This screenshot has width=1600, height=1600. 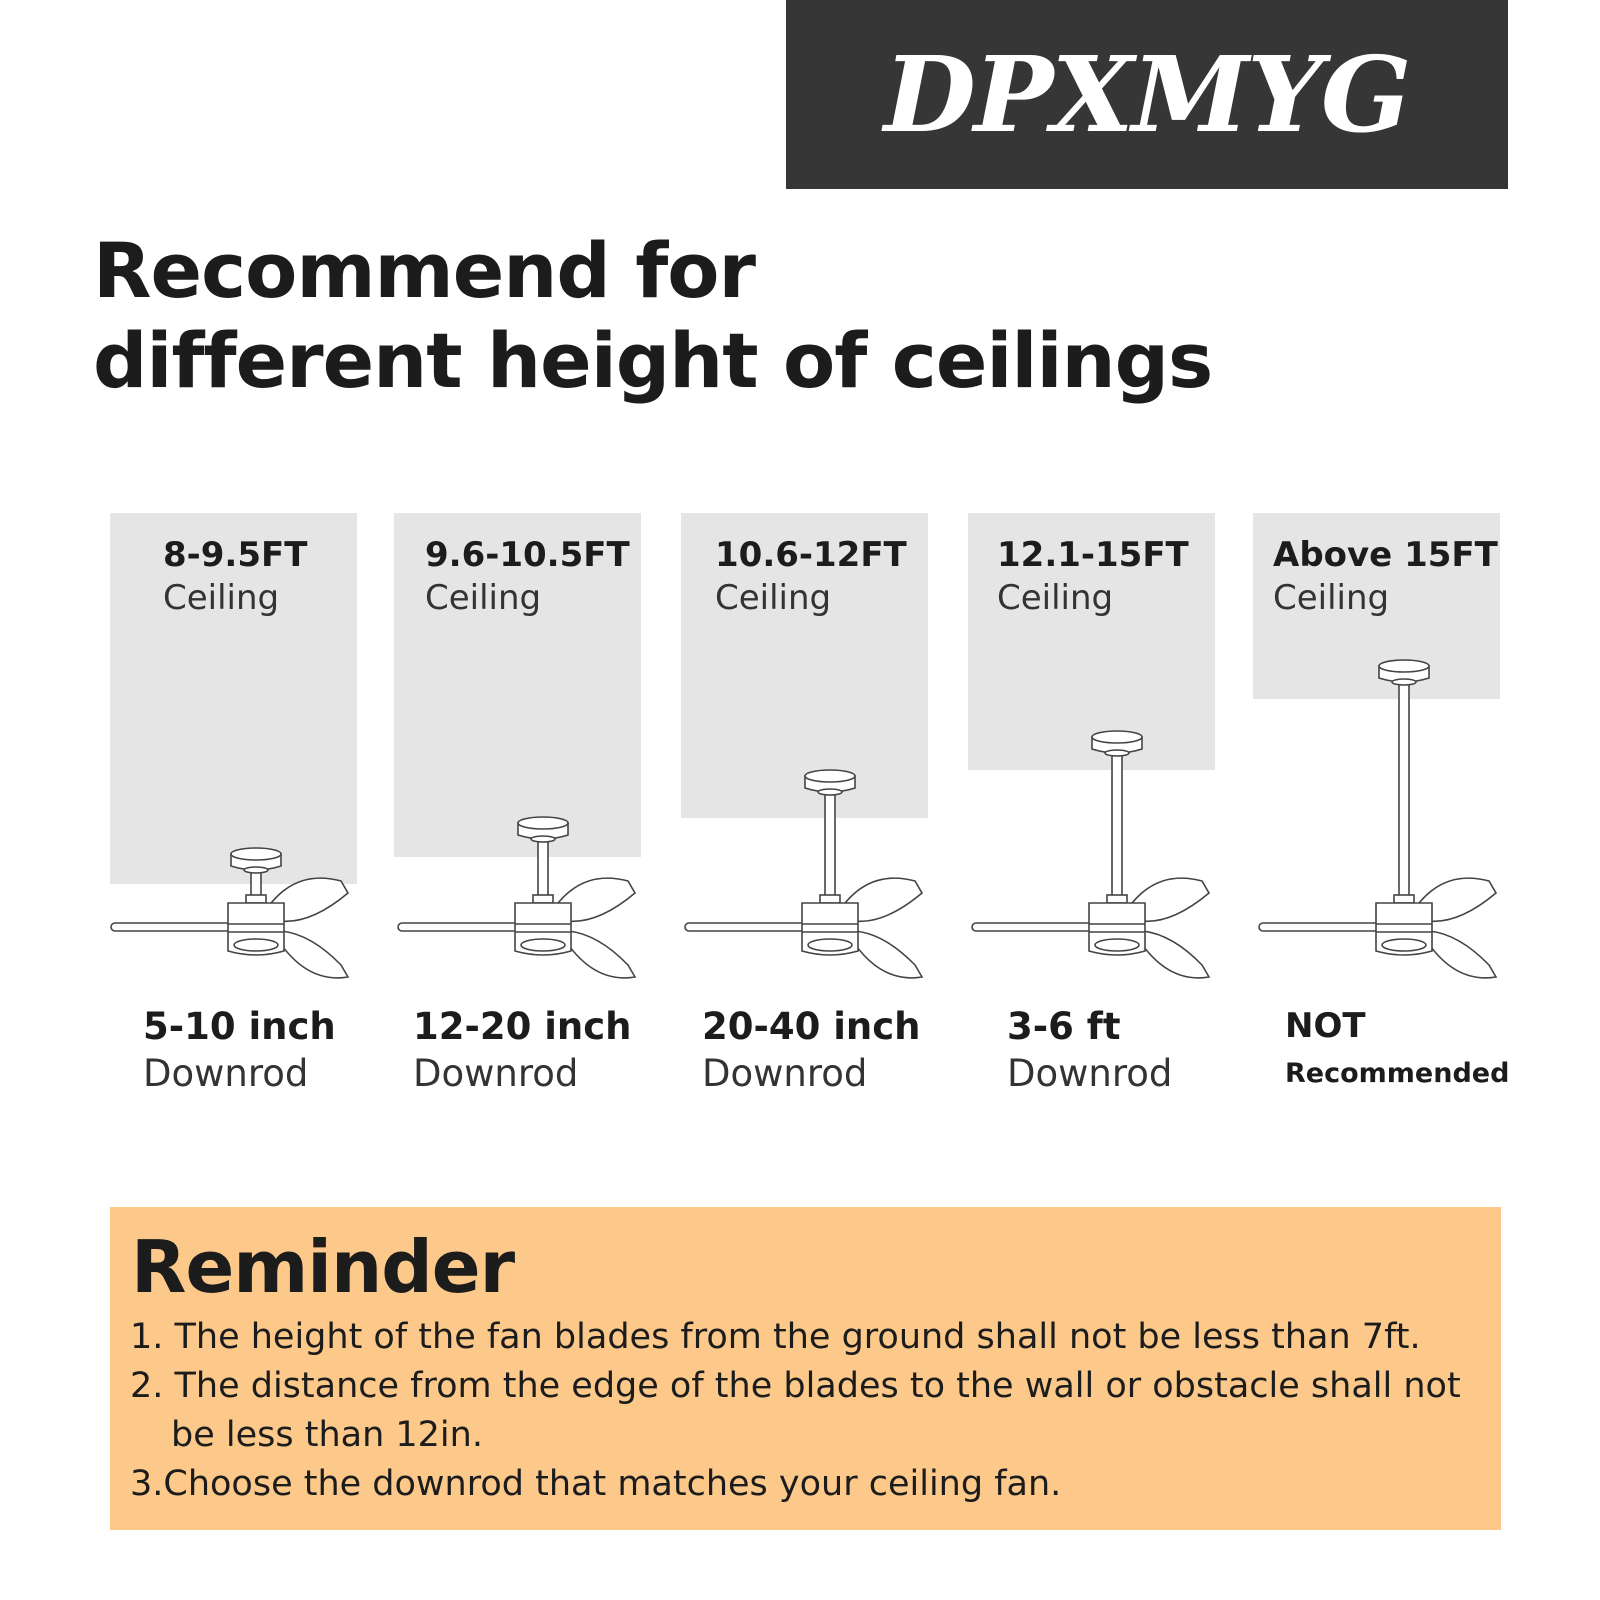 I want to click on downrod-length: 20-40 inch, so click(x=811, y=1026).